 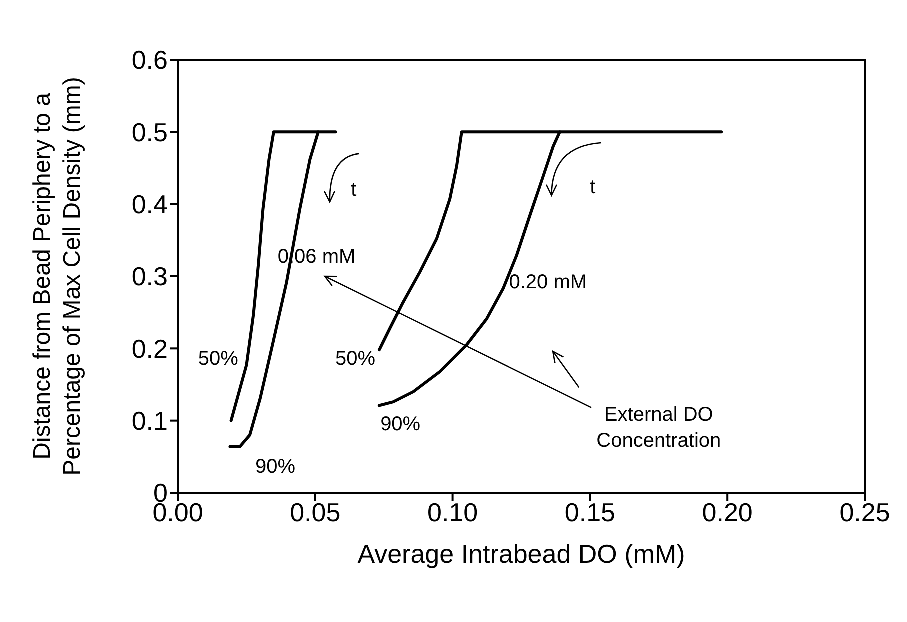 What do you see at coordinates (452, 512) in the screenshot?
I see `x-tick-label: 0.10` at bounding box center [452, 512].